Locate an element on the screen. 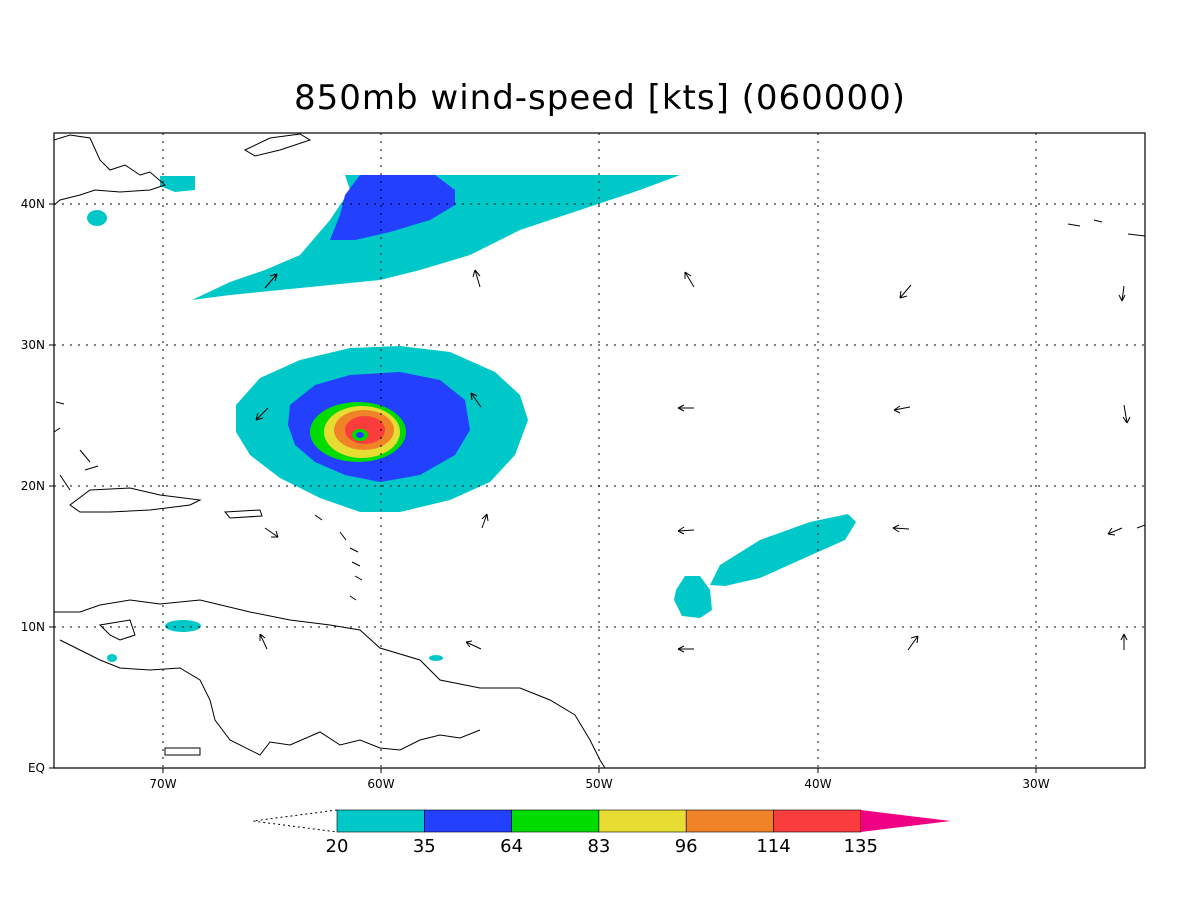  x-tick-label: 60W is located at coordinates (380, 784).